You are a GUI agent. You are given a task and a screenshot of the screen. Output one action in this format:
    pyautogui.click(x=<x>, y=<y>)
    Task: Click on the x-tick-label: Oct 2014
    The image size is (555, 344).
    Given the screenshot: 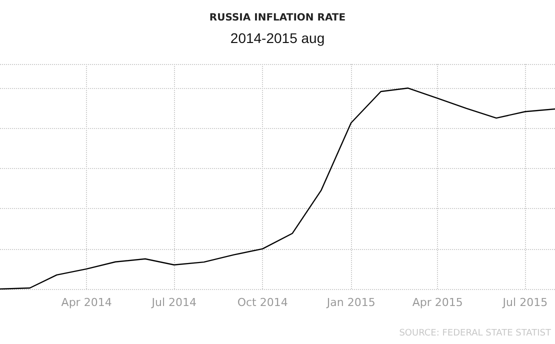 What is the action you would take?
    pyautogui.click(x=262, y=302)
    